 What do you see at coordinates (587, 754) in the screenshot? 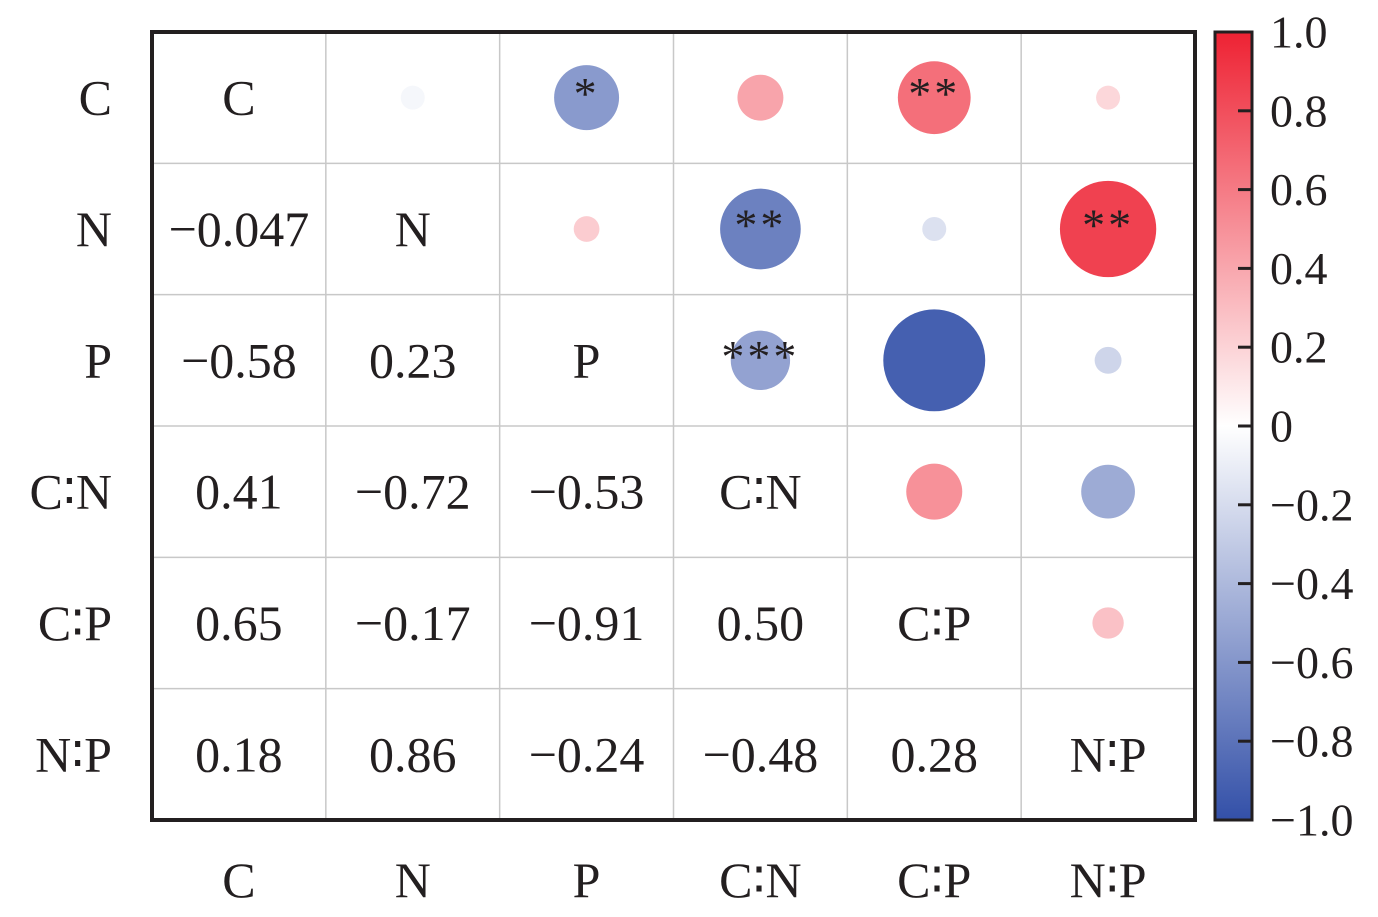
I see `correlation-value-label: −0.24` at bounding box center [587, 754].